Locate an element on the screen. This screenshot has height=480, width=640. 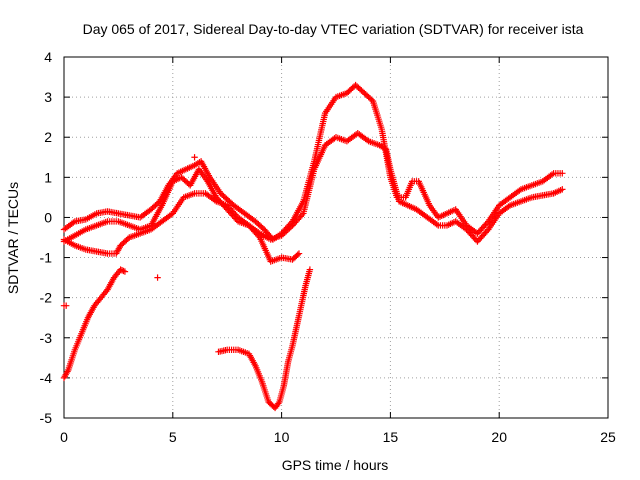
y-tick-label: -3 is located at coordinates (46, 338).